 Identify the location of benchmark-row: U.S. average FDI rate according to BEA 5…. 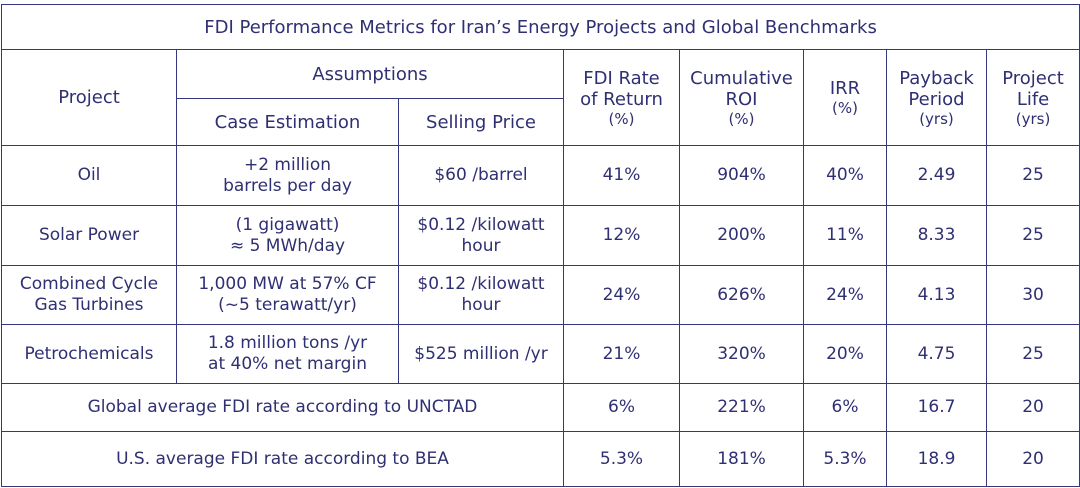
(540, 459).